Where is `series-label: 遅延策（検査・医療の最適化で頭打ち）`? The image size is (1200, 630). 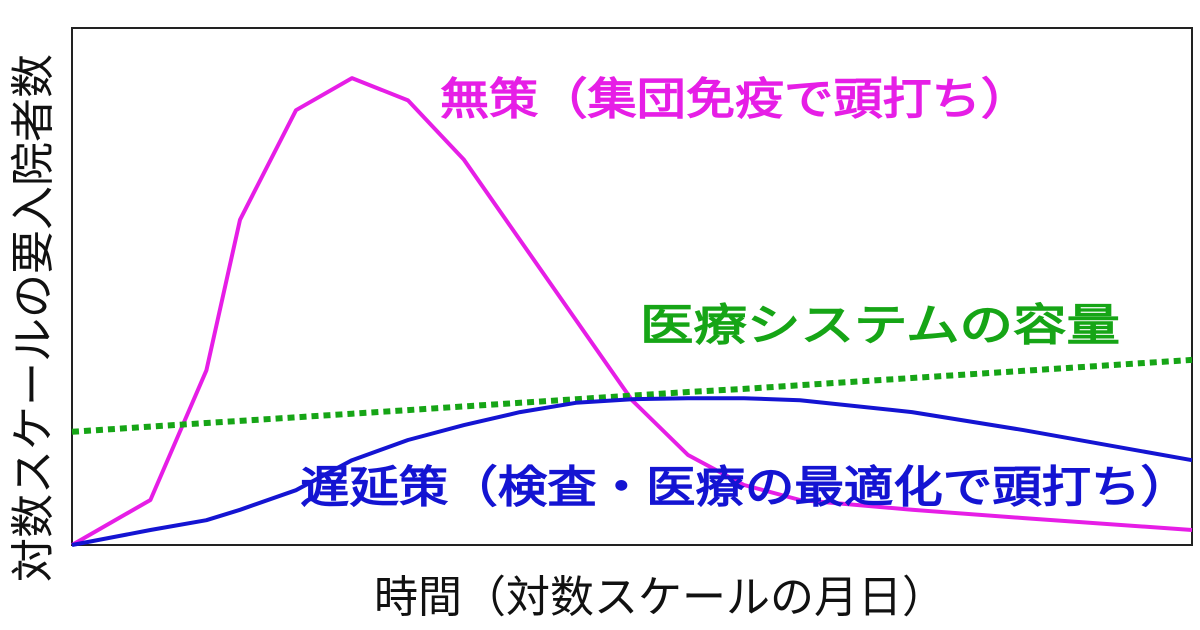
series-label: 遅延策（検査・医療の最適化で頭打ち） is located at coordinates (745, 487).